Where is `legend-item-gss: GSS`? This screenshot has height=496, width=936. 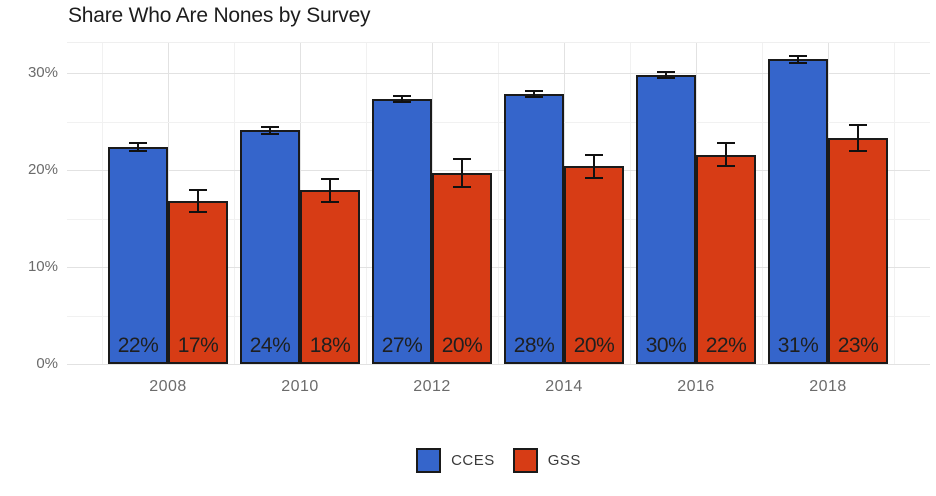 legend-item-gss: GSS is located at coordinates (546, 460).